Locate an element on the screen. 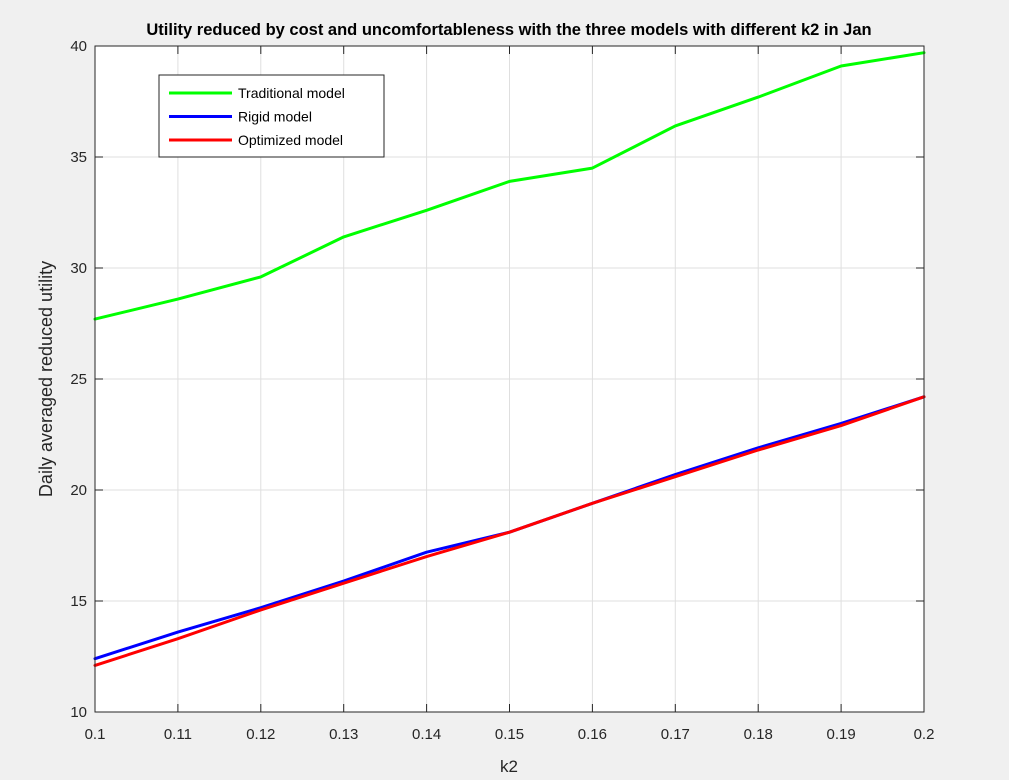 The width and height of the screenshot is (1009, 780). x-axis-label: k2 is located at coordinates (509, 766).